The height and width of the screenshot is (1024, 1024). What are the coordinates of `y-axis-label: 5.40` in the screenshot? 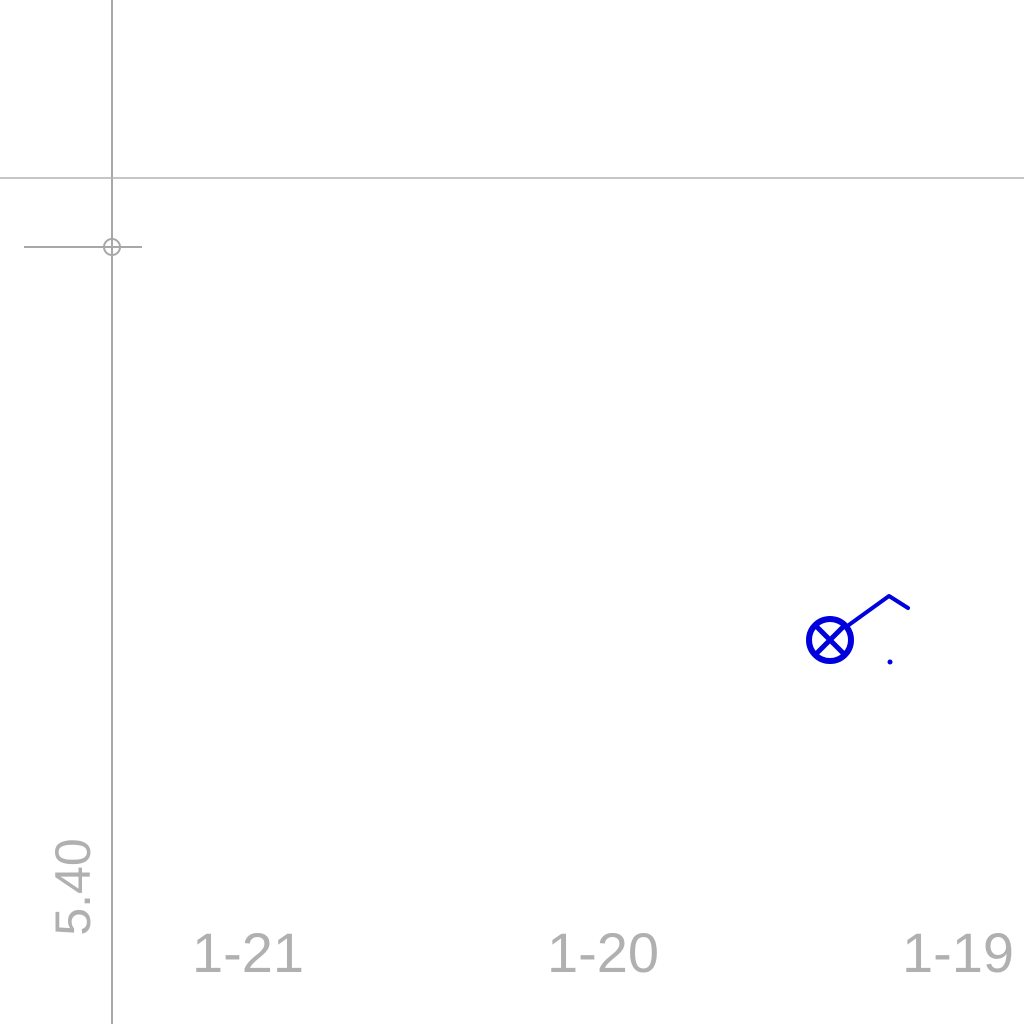 It's located at (73, 886).